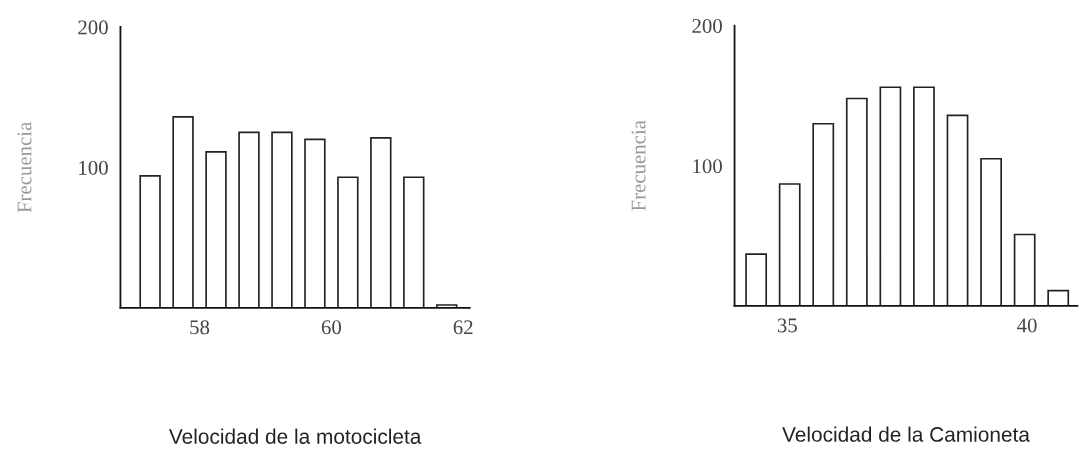 This screenshot has width=1085, height=465. I want to click on x-tick-label: 40, so click(1027, 325).